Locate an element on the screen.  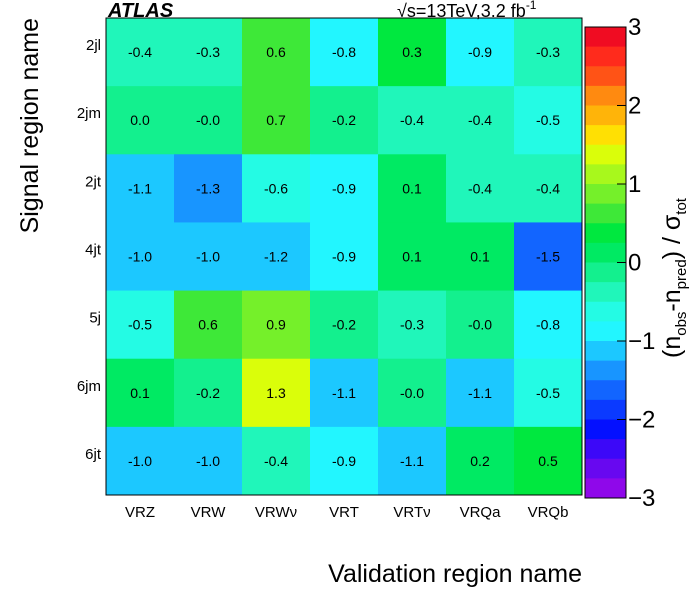
heatmap-cell-2jt-VRTν is located at coordinates (412, 188).